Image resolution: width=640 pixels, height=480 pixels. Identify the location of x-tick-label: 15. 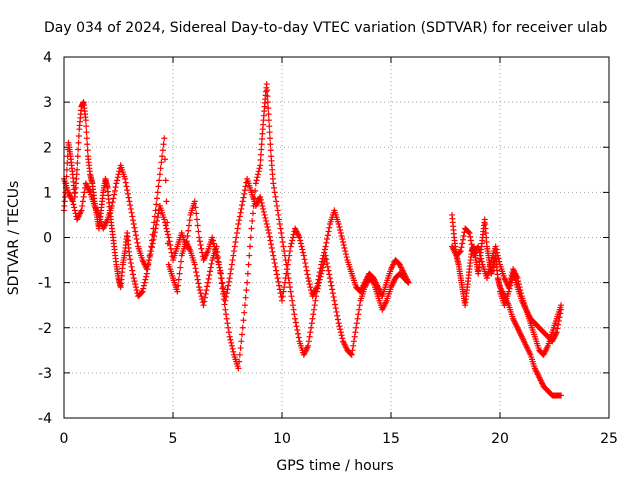
(391, 439).